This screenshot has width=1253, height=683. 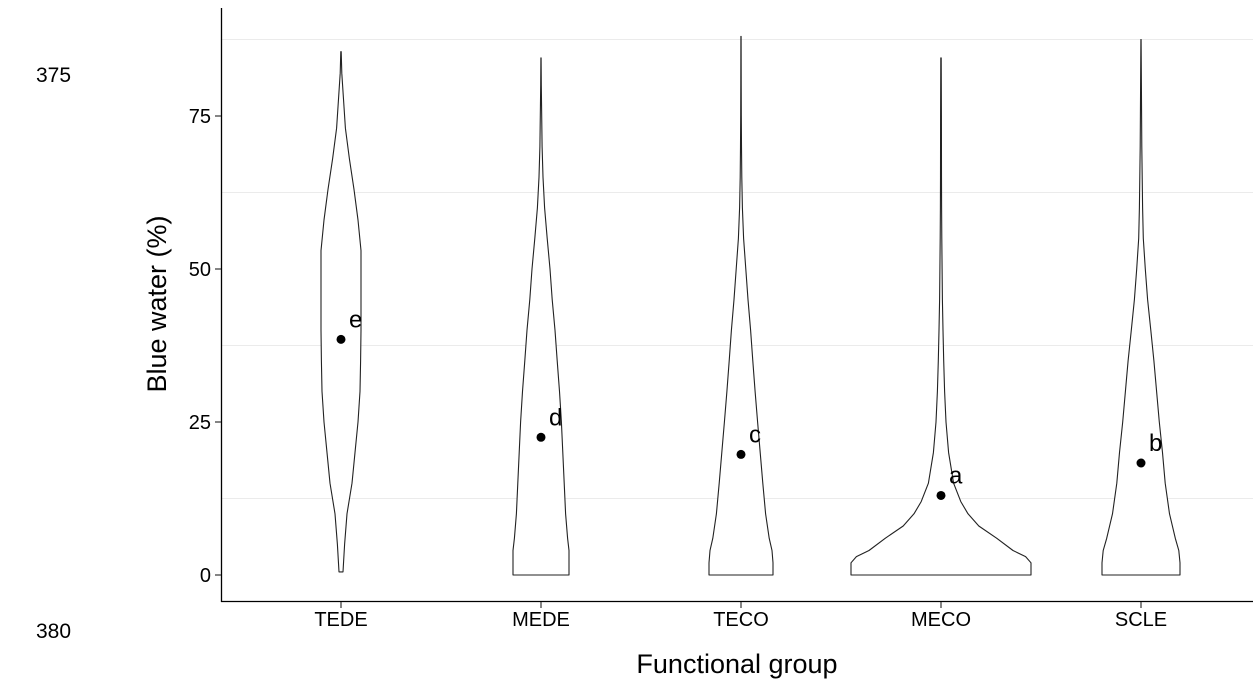 What do you see at coordinates (541, 437) in the screenshot?
I see `mean-point-mede` at bounding box center [541, 437].